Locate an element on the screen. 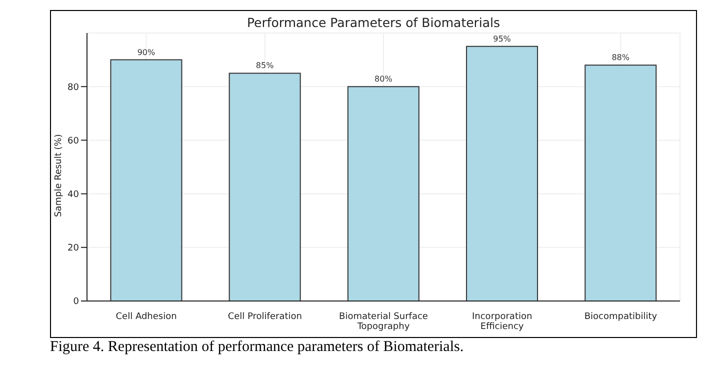  y-tick-label: 80 is located at coordinates (74, 87).